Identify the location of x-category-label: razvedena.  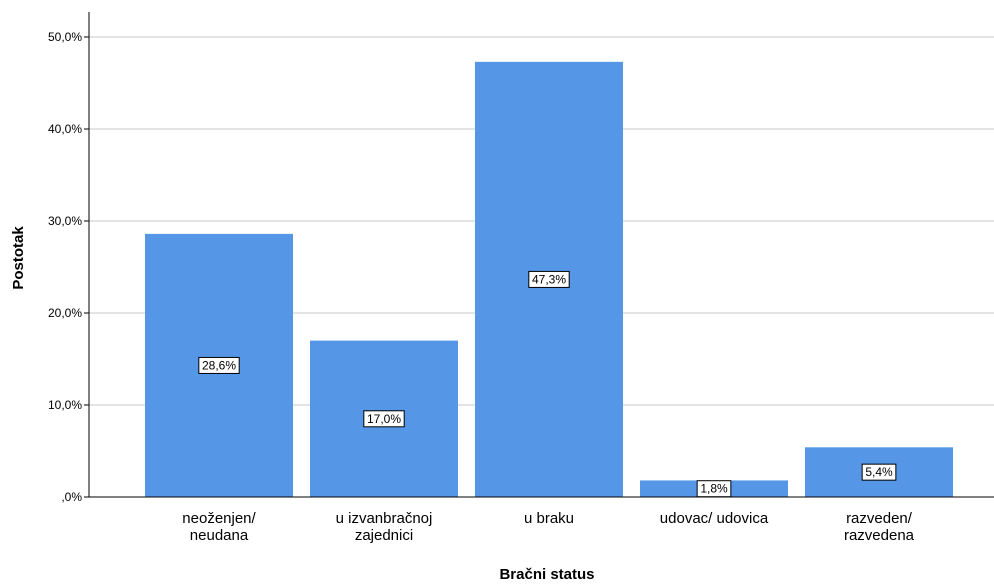
(879, 535).